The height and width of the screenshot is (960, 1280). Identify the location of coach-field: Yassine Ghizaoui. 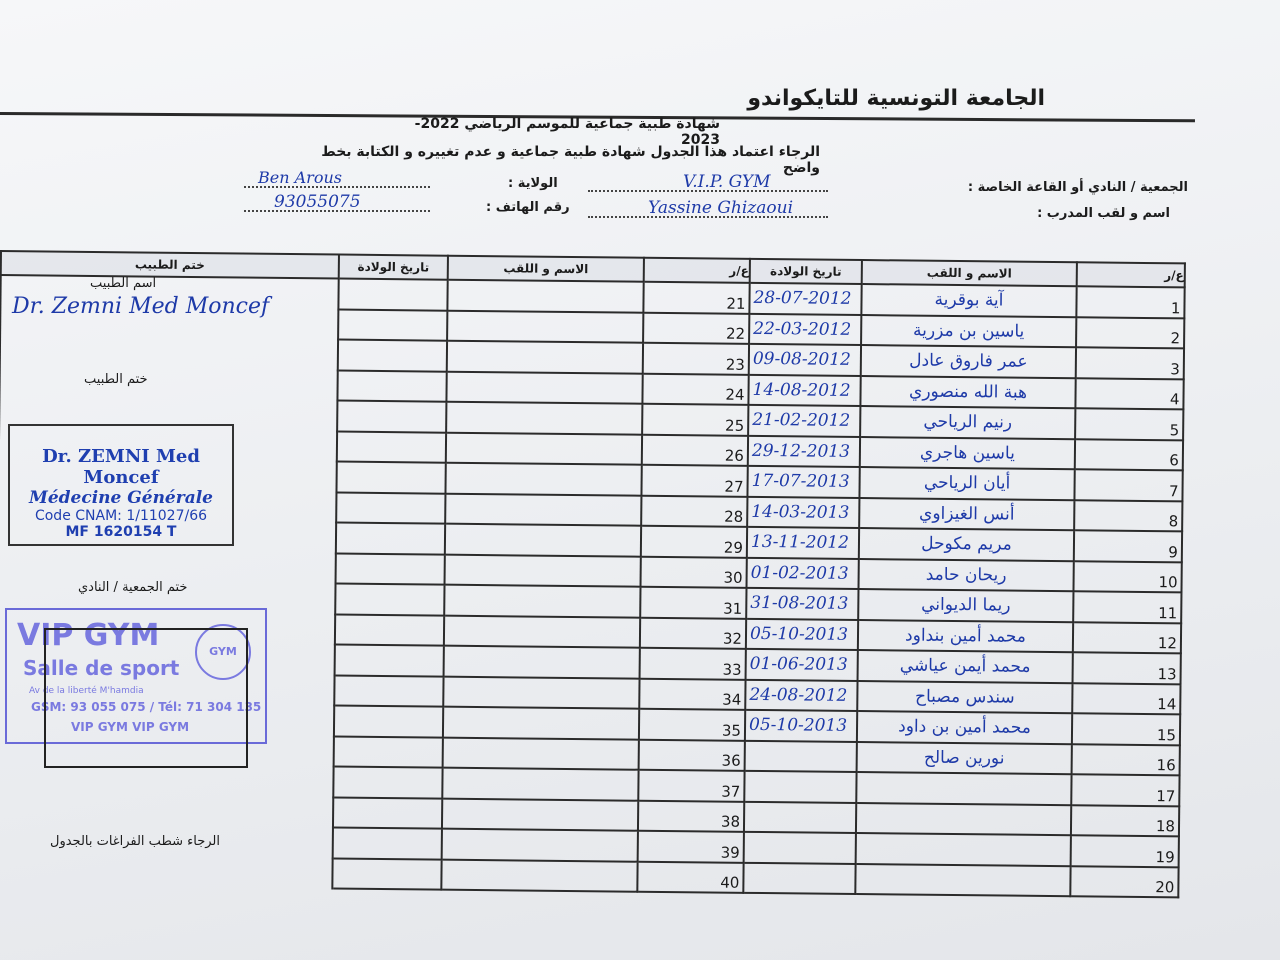
(708, 208).